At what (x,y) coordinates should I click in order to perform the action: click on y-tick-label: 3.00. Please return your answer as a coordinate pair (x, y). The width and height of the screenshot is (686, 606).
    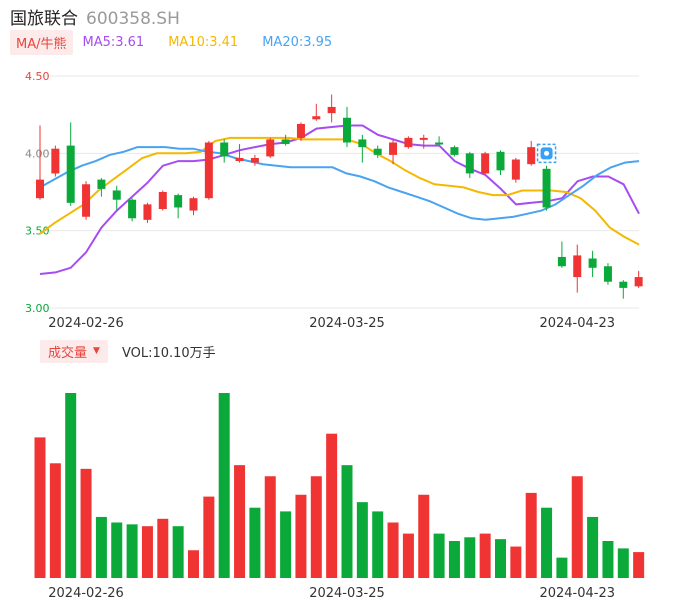
    Looking at the image, I should click on (37, 308).